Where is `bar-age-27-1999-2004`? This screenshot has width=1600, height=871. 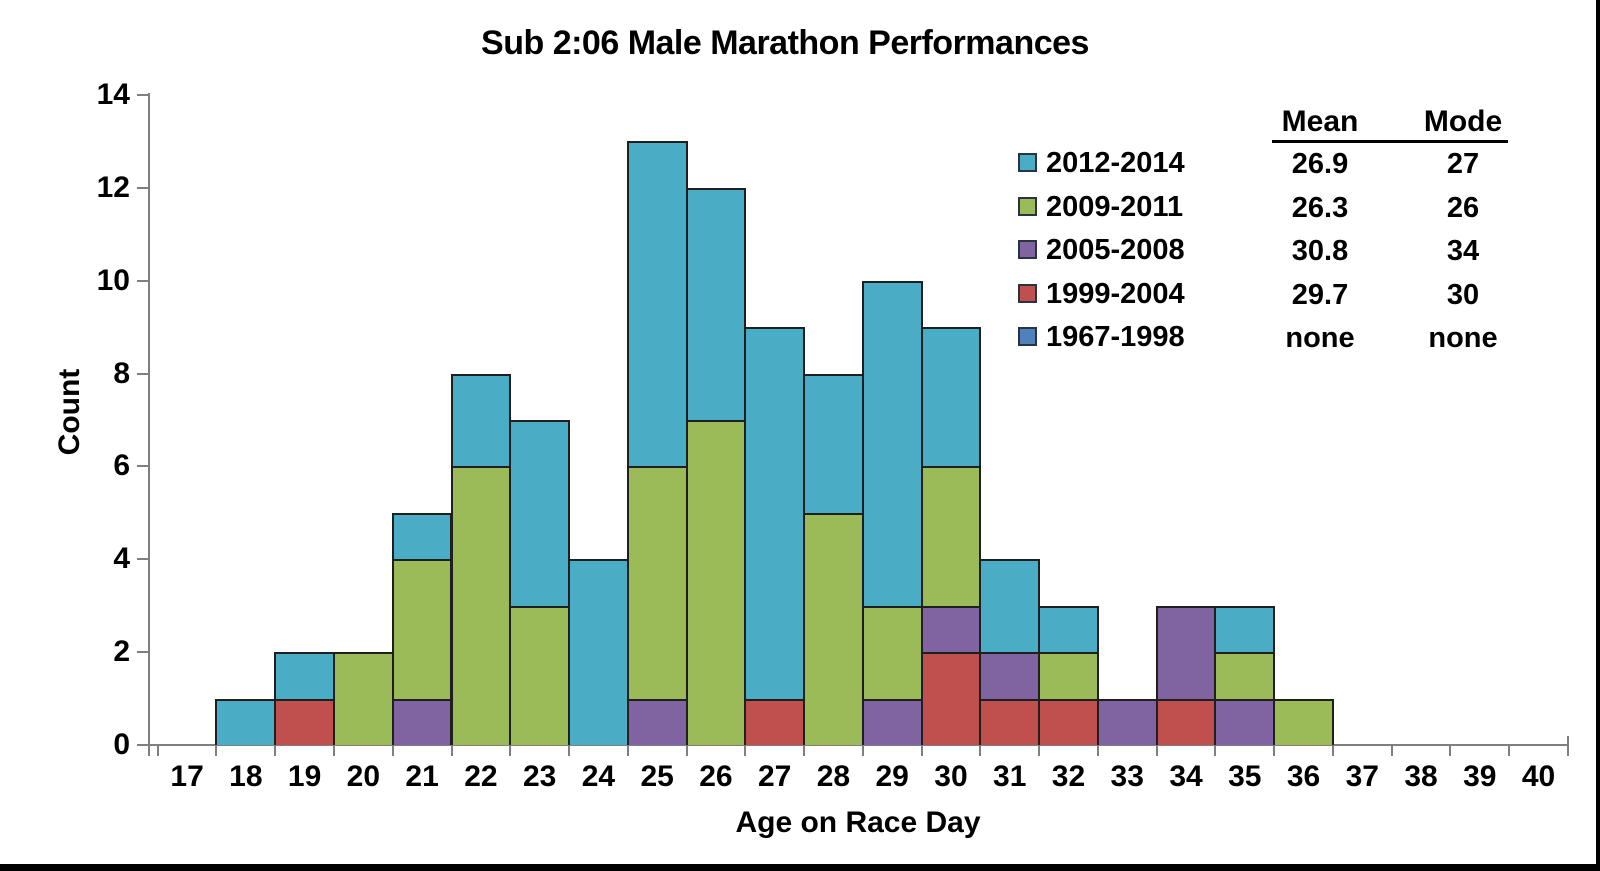
bar-age-27-1999-2004 is located at coordinates (775, 721).